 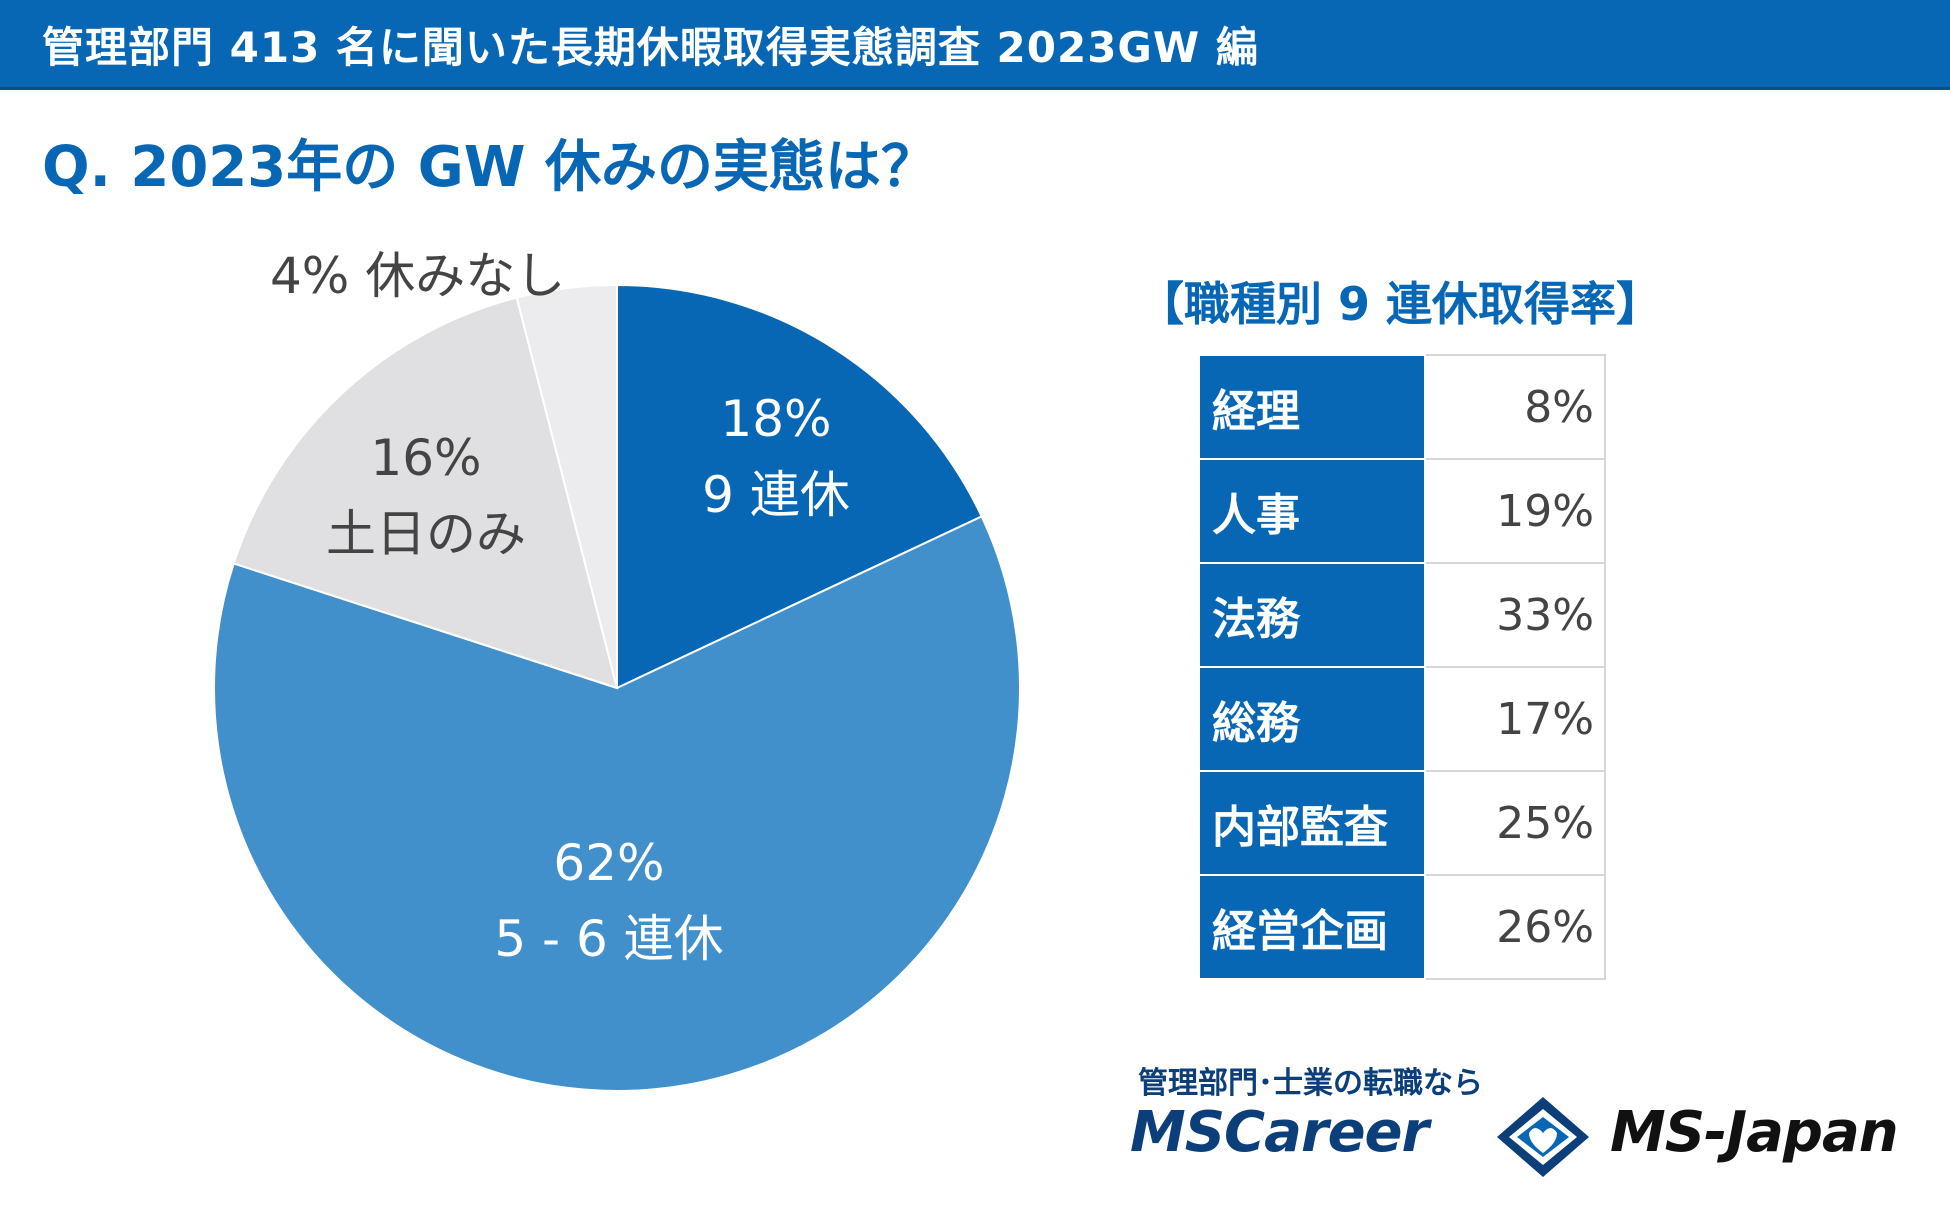 What do you see at coordinates (1754, 1132) in the screenshot?
I see `msjapan-logo: MS-Japan` at bounding box center [1754, 1132].